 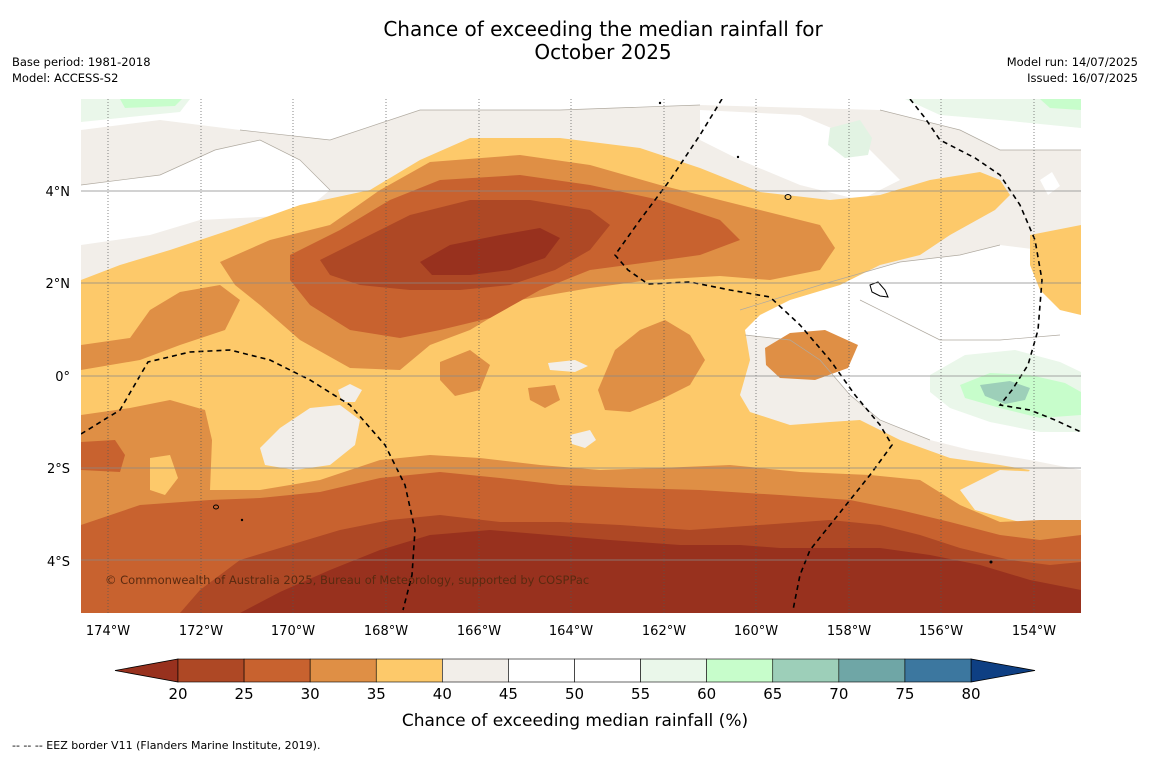 What do you see at coordinates (581, 124) in the screenshot?
I see `band-45-55-north` at bounding box center [581, 124].